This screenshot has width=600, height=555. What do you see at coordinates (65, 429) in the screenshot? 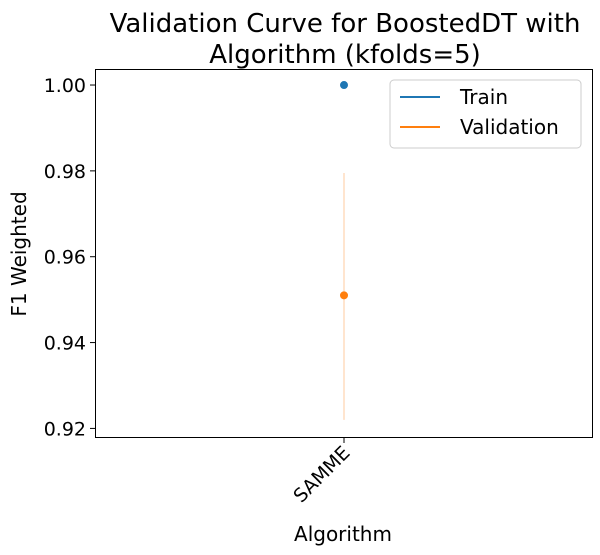
I see `y-tick-label-0: 0.92` at bounding box center [65, 429].